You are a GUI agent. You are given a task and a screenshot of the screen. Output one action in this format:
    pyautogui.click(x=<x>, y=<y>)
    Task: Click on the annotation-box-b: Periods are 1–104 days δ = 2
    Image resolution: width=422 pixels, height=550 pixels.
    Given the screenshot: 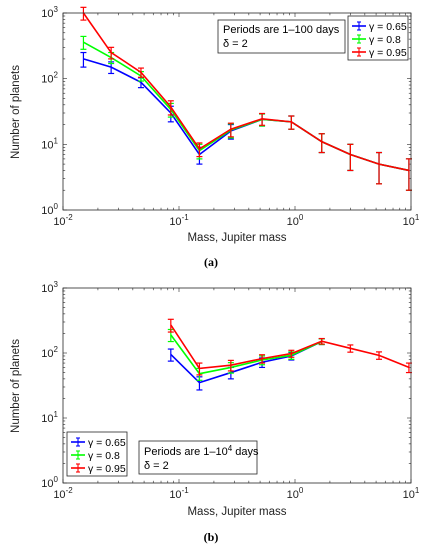 What is the action you would take?
    pyautogui.click(x=198, y=457)
    